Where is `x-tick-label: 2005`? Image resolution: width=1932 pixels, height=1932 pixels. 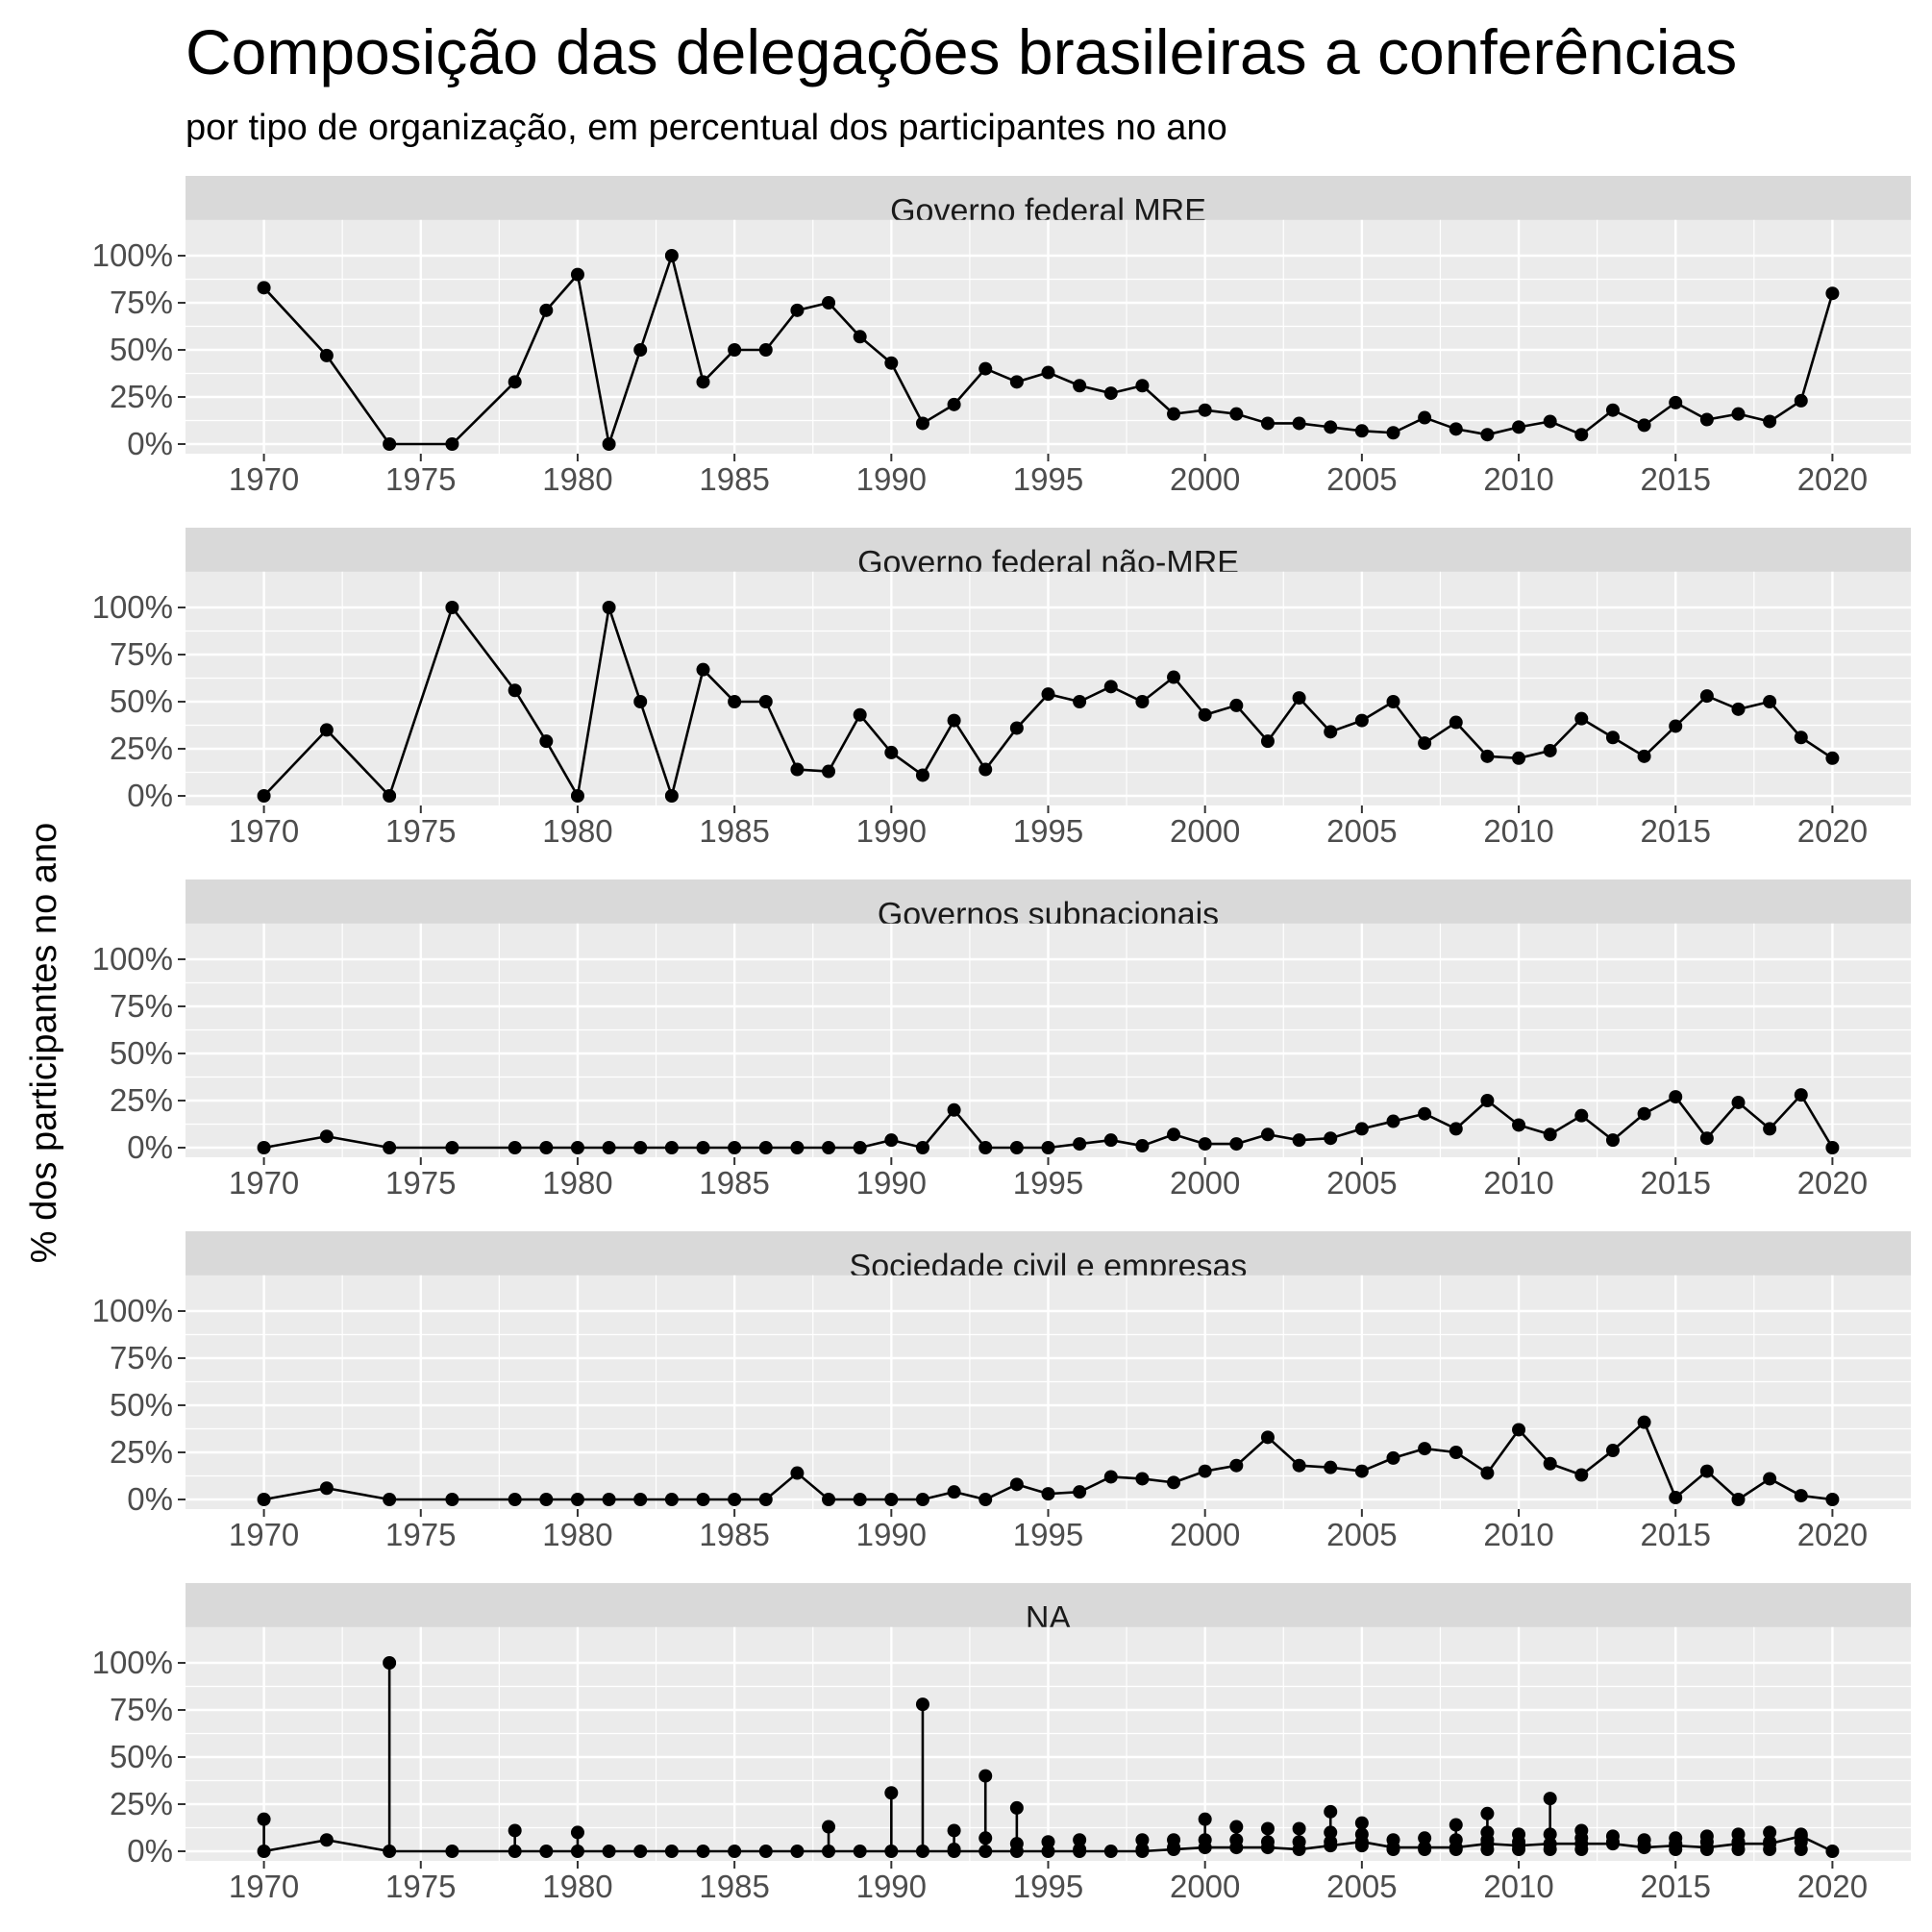
x-tick-label: 2005 is located at coordinates (1361, 1183).